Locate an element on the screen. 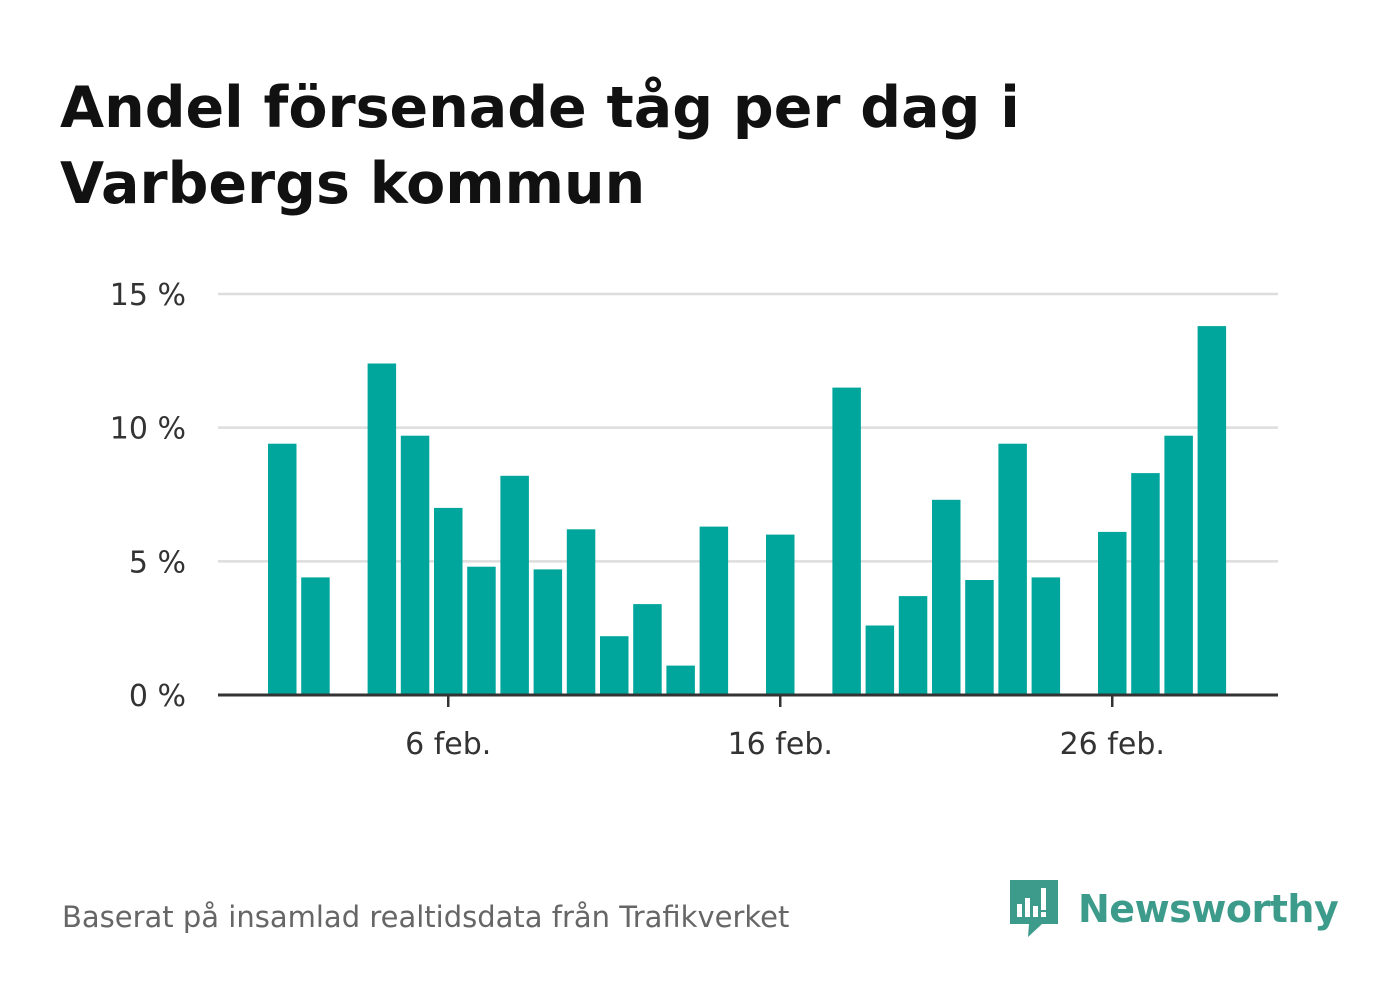 This screenshot has height=999, width=1382. brand-logo: Newsworthy is located at coordinates (1174, 909).